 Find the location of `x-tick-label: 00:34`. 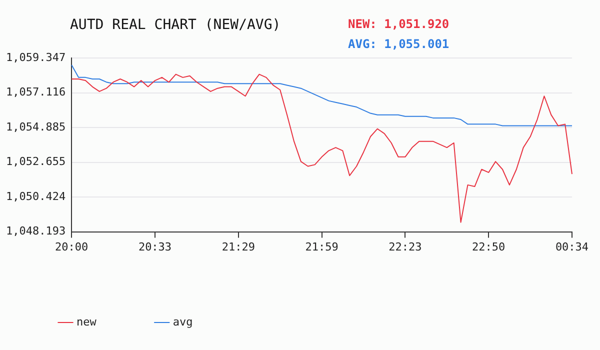

x-tick-label: 00:34 is located at coordinates (572, 247).